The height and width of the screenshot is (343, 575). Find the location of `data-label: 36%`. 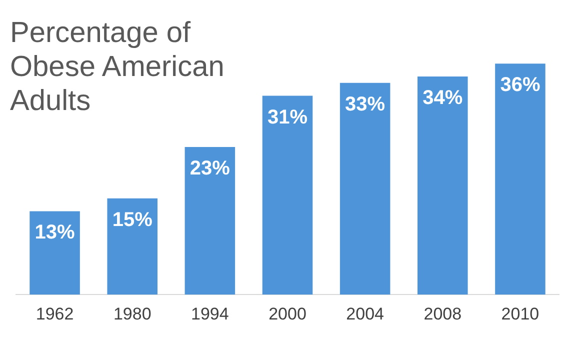

data-label: 36% is located at coordinates (520, 85).